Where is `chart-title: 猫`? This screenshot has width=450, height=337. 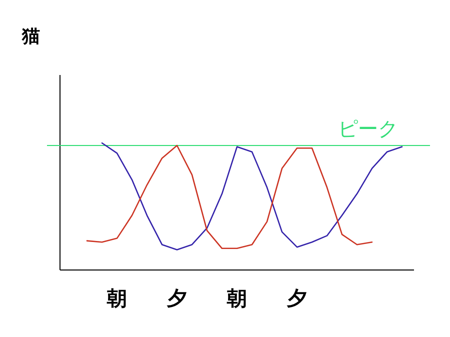 chart-title: 猫 is located at coordinates (30, 36).